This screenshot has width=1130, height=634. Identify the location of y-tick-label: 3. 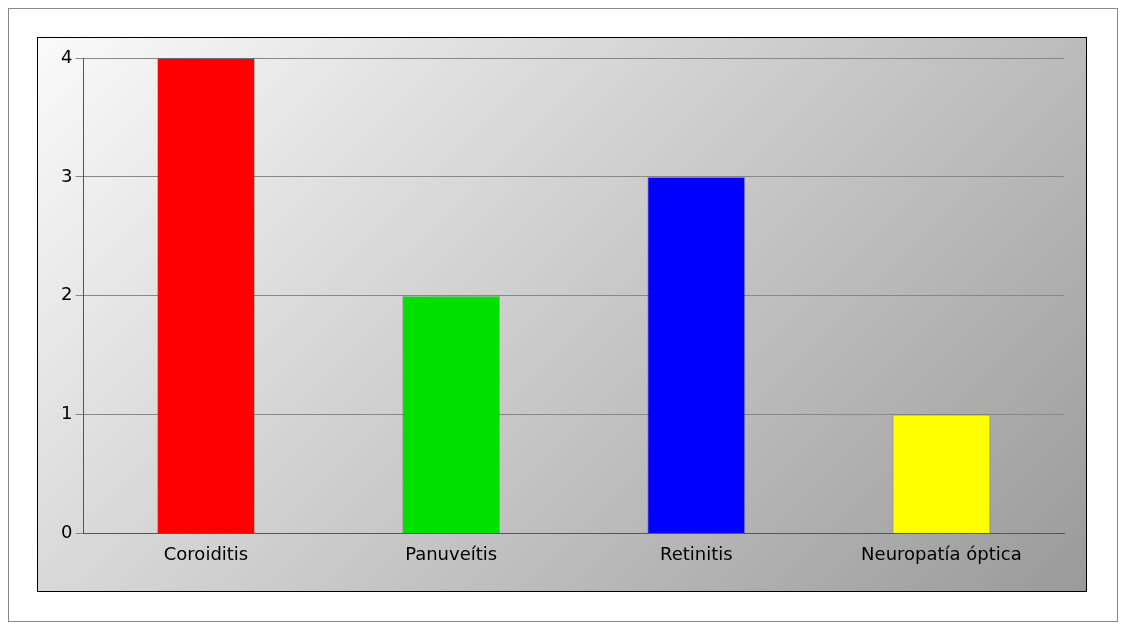
(67, 175).